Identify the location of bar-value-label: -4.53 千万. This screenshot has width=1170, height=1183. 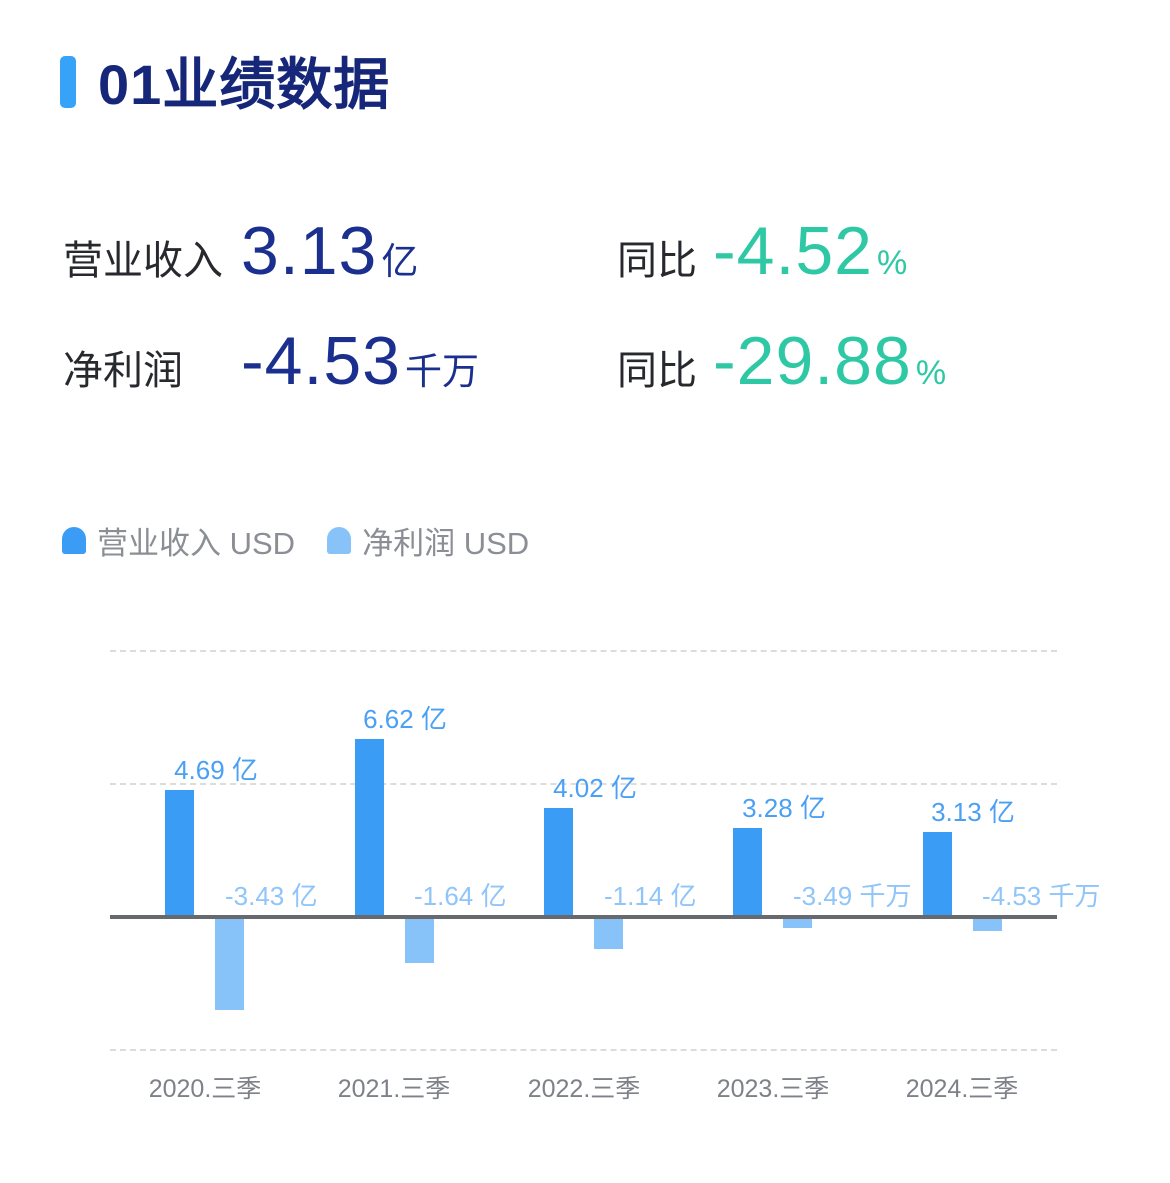
(1041, 896).